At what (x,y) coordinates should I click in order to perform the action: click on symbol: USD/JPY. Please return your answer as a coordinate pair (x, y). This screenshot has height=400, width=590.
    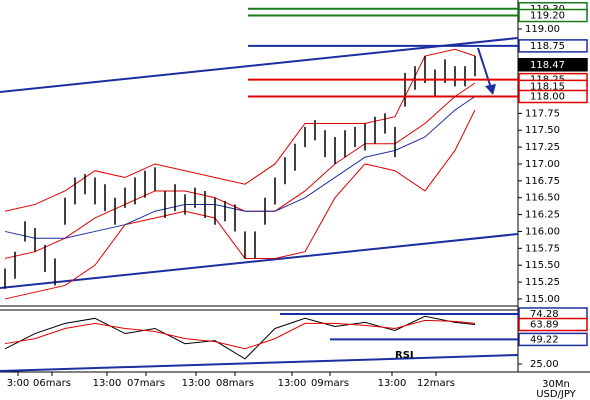
    Looking at the image, I should click on (556, 394).